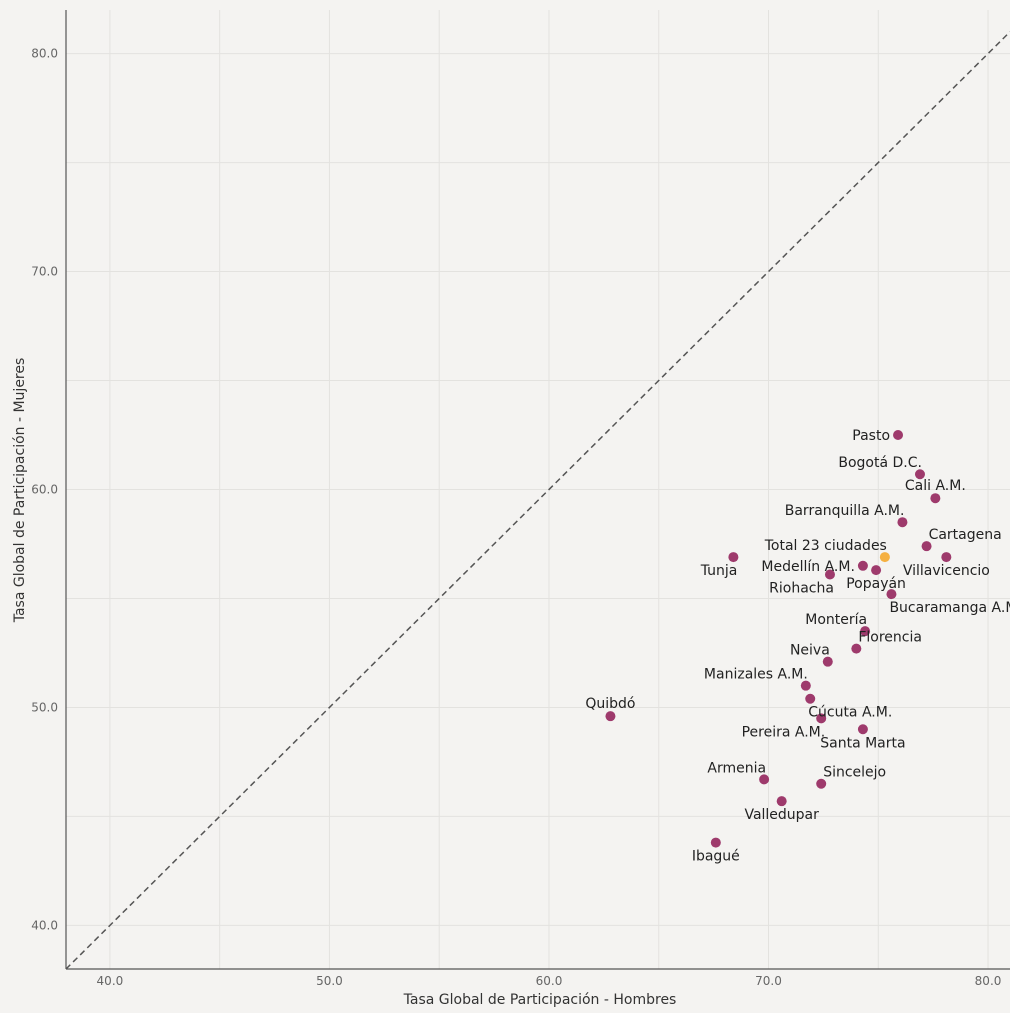  What do you see at coordinates (329, 981) in the screenshot?
I see `x-tick-label: 50.0` at bounding box center [329, 981].